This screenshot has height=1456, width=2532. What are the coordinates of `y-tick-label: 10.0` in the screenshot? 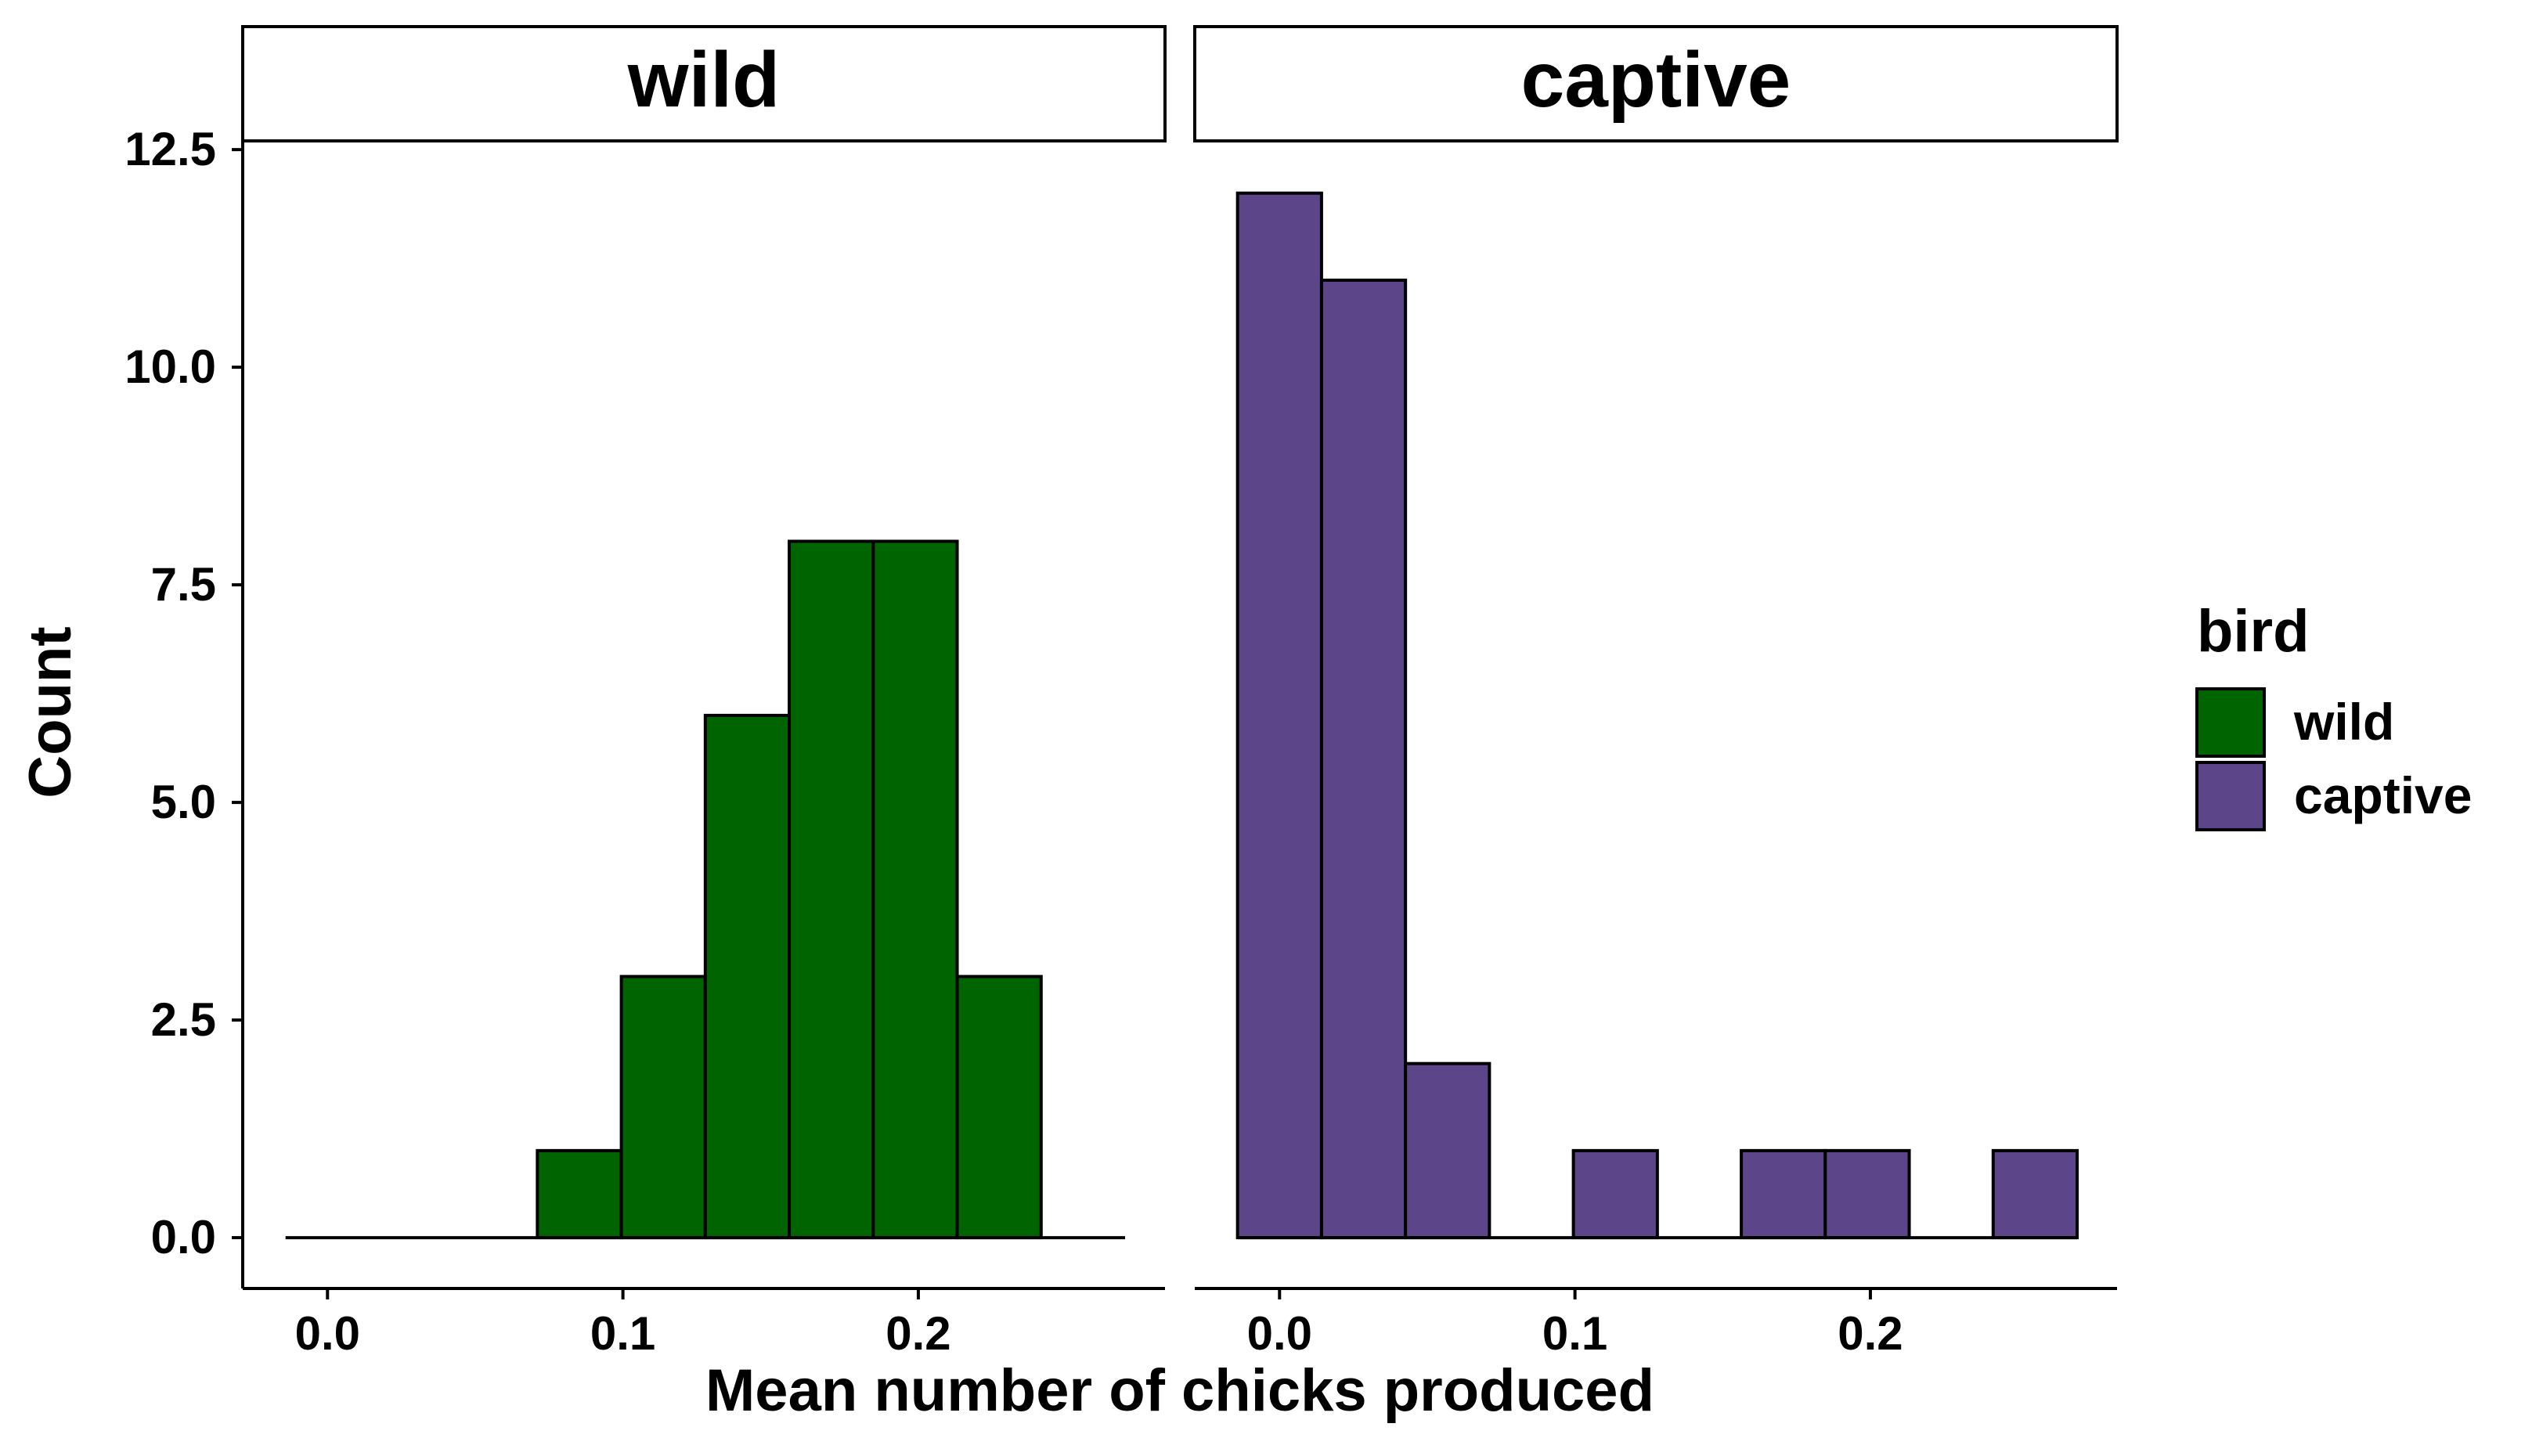 It's located at (170, 367).